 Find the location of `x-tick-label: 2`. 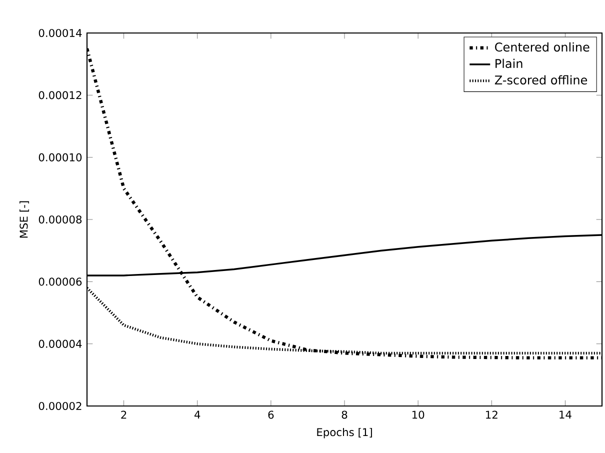

x-tick-label: 2 is located at coordinates (123, 414).